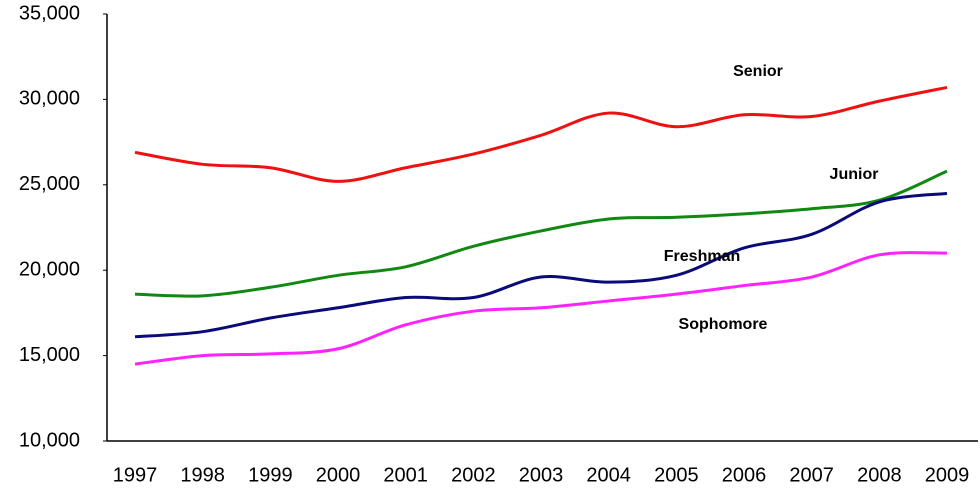 The height and width of the screenshot is (496, 980). I want to click on x-tick-label: 1997, so click(135, 475).